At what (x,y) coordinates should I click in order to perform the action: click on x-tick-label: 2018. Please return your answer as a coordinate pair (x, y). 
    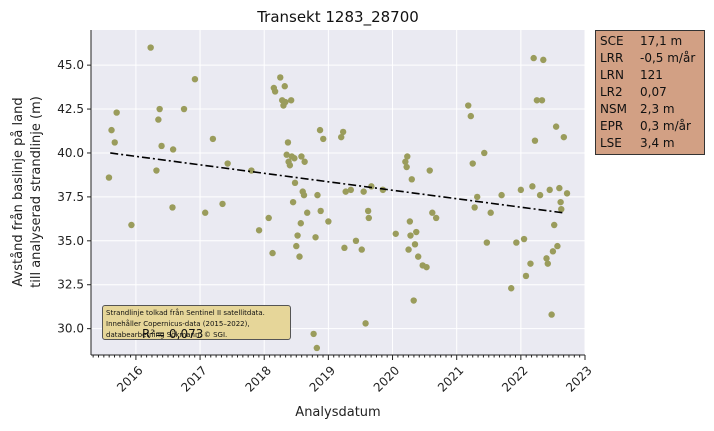
    Looking at the image, I should click on (257, 378).